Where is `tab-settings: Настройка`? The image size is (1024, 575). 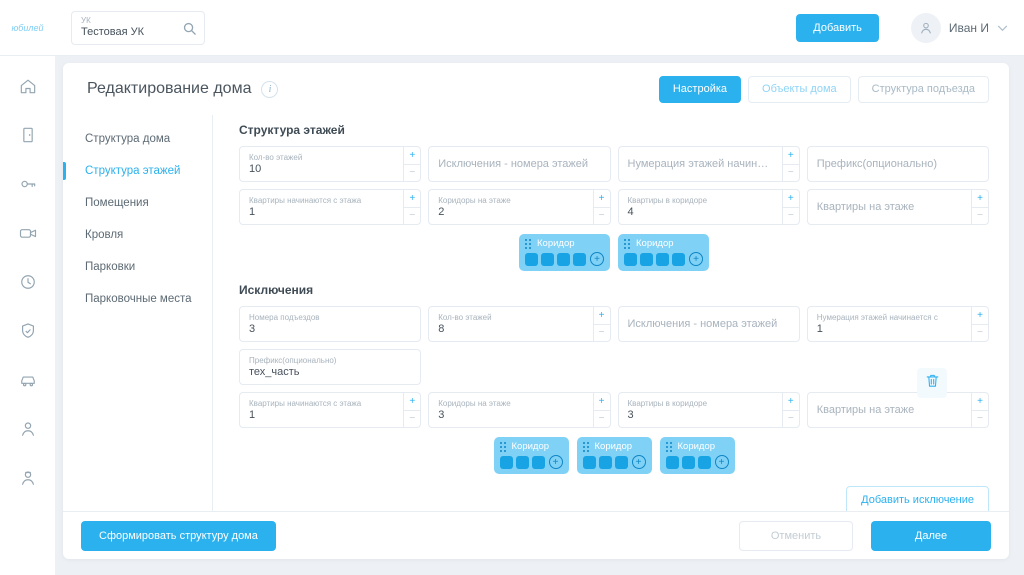 tab-settings: Настройка is located at coordinates (700, 89).